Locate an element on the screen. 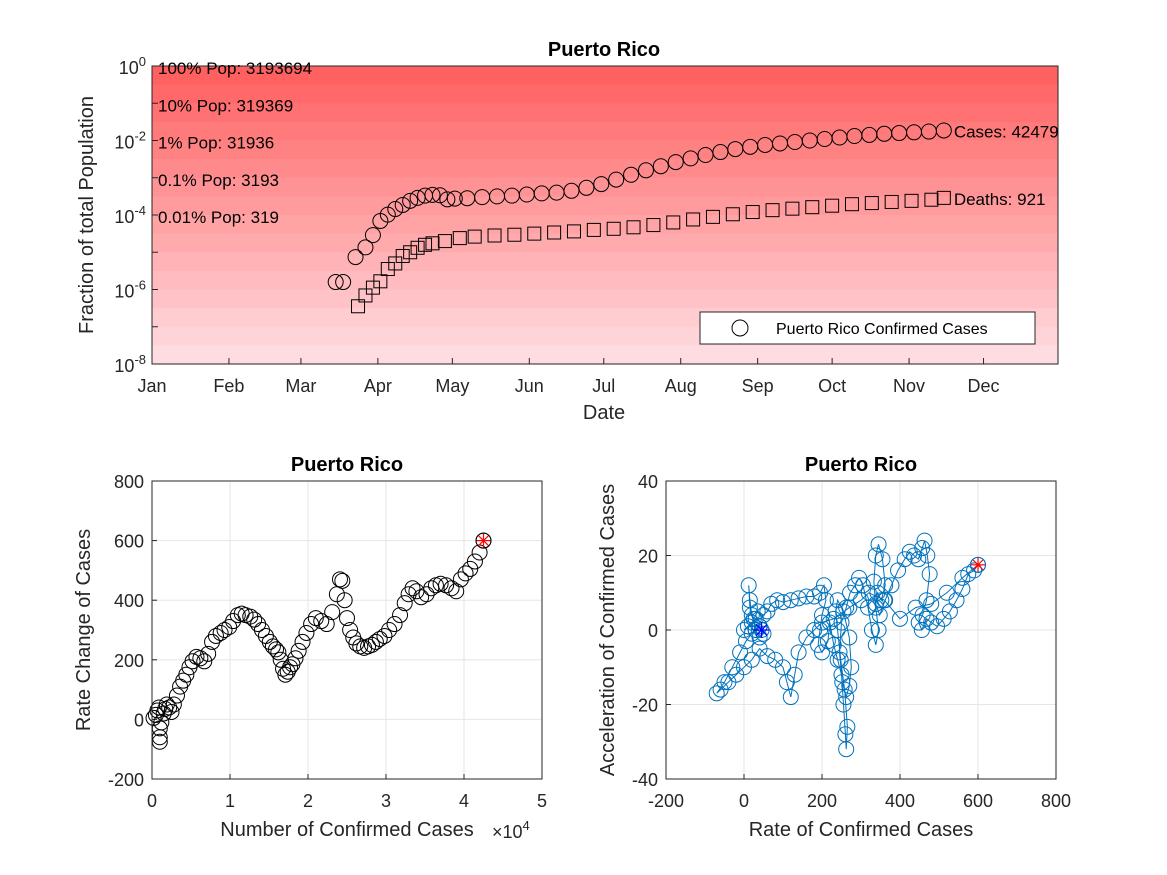  br-y-tick-label: 20 is located at coordinates (648, 557).